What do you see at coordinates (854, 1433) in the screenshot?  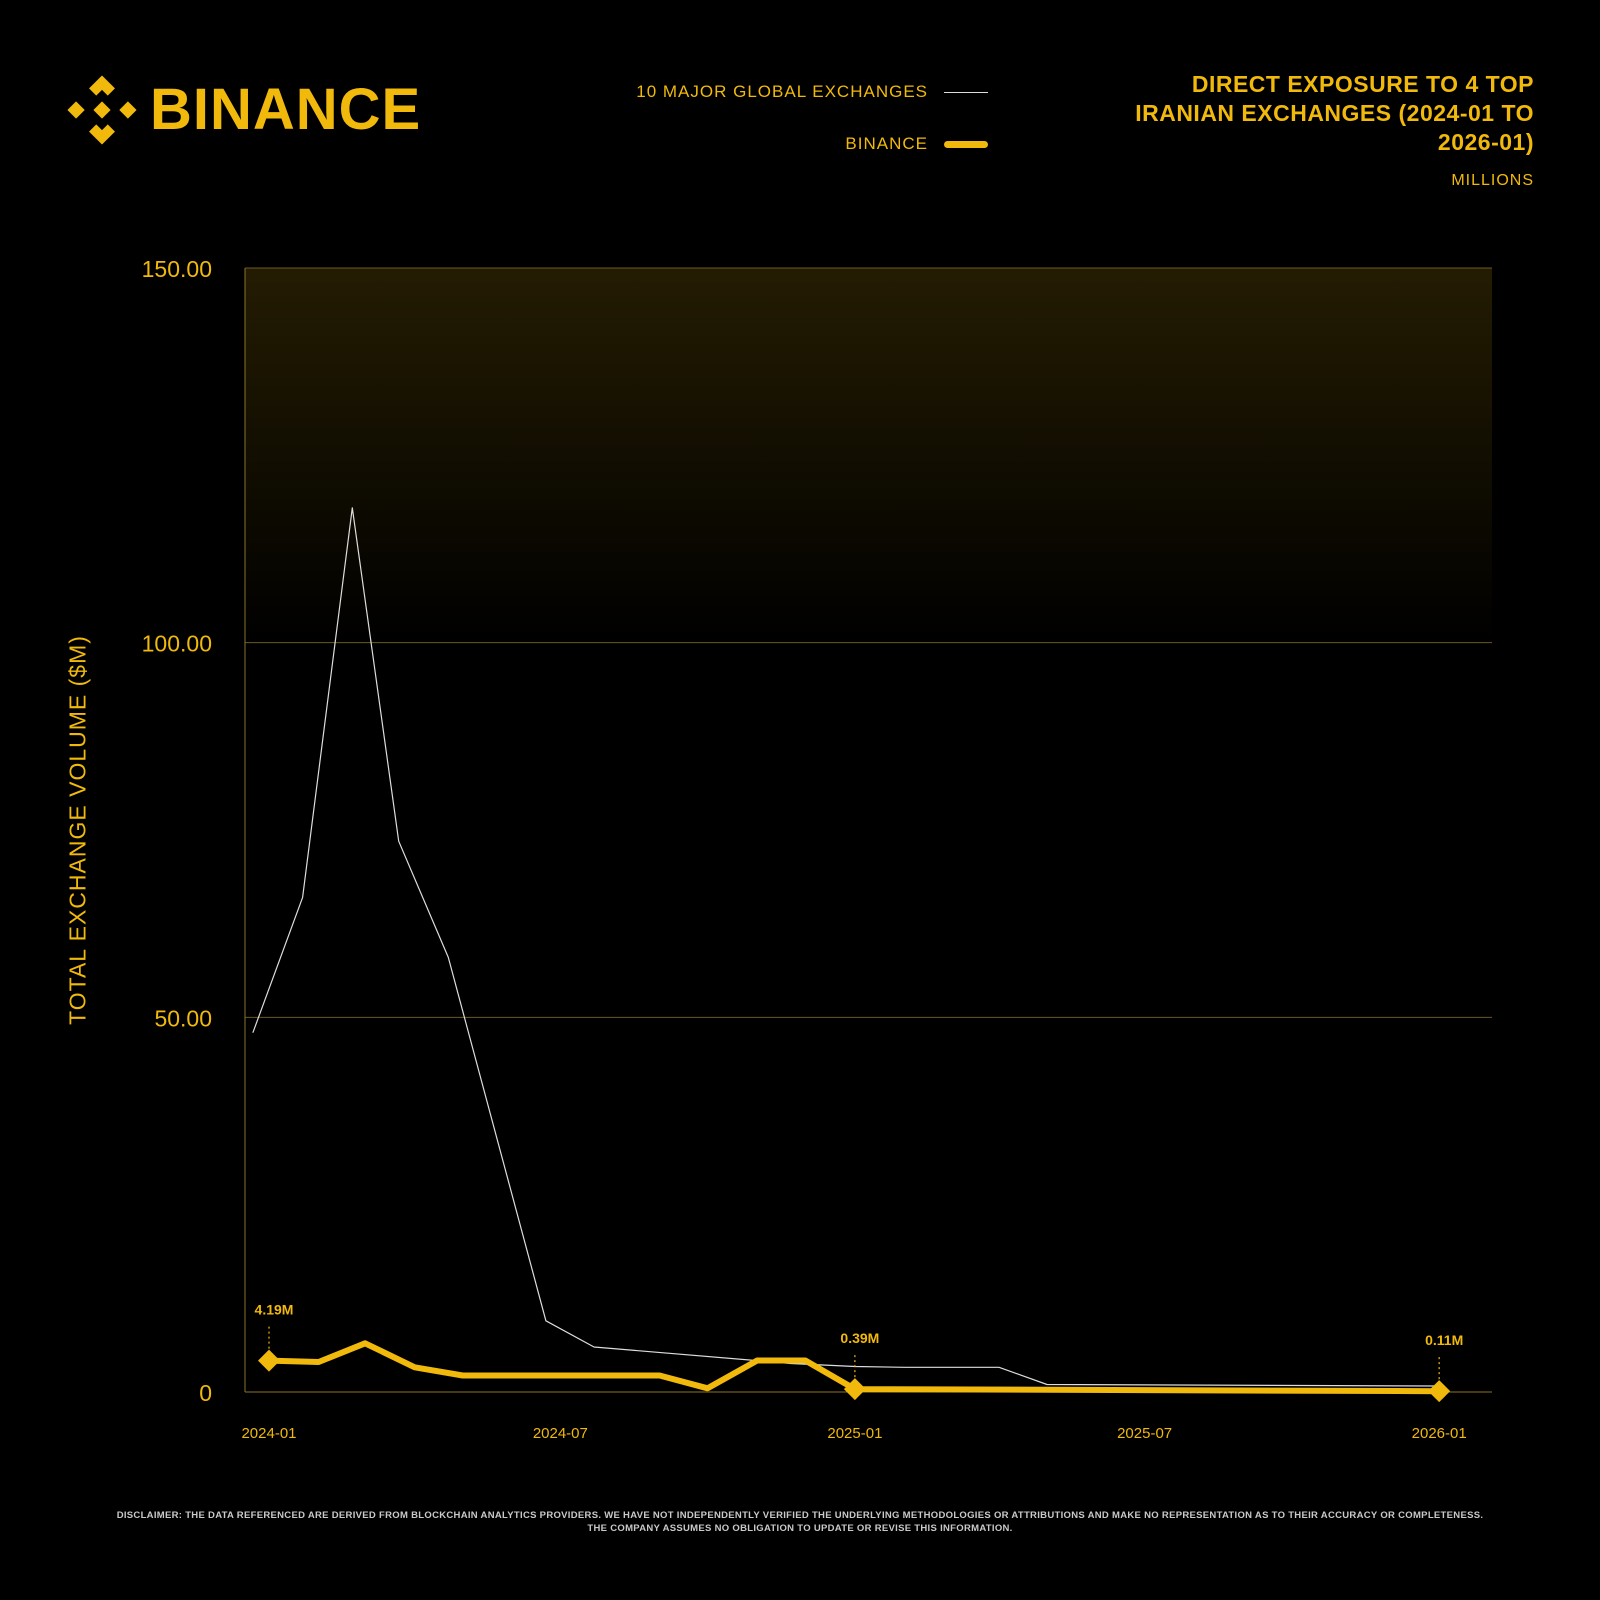 I see `x-tick-label: 2025-01` at bounding box center [854, 1433].